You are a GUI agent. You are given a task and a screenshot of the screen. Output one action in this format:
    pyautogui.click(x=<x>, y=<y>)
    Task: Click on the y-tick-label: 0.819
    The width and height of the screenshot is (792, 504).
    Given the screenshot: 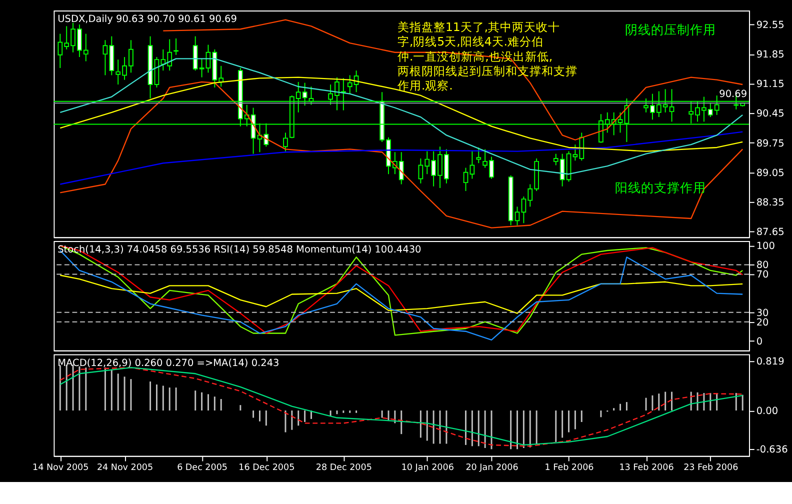 What is the action you would take?
    pyautogui.click(x=770, y=362)
    